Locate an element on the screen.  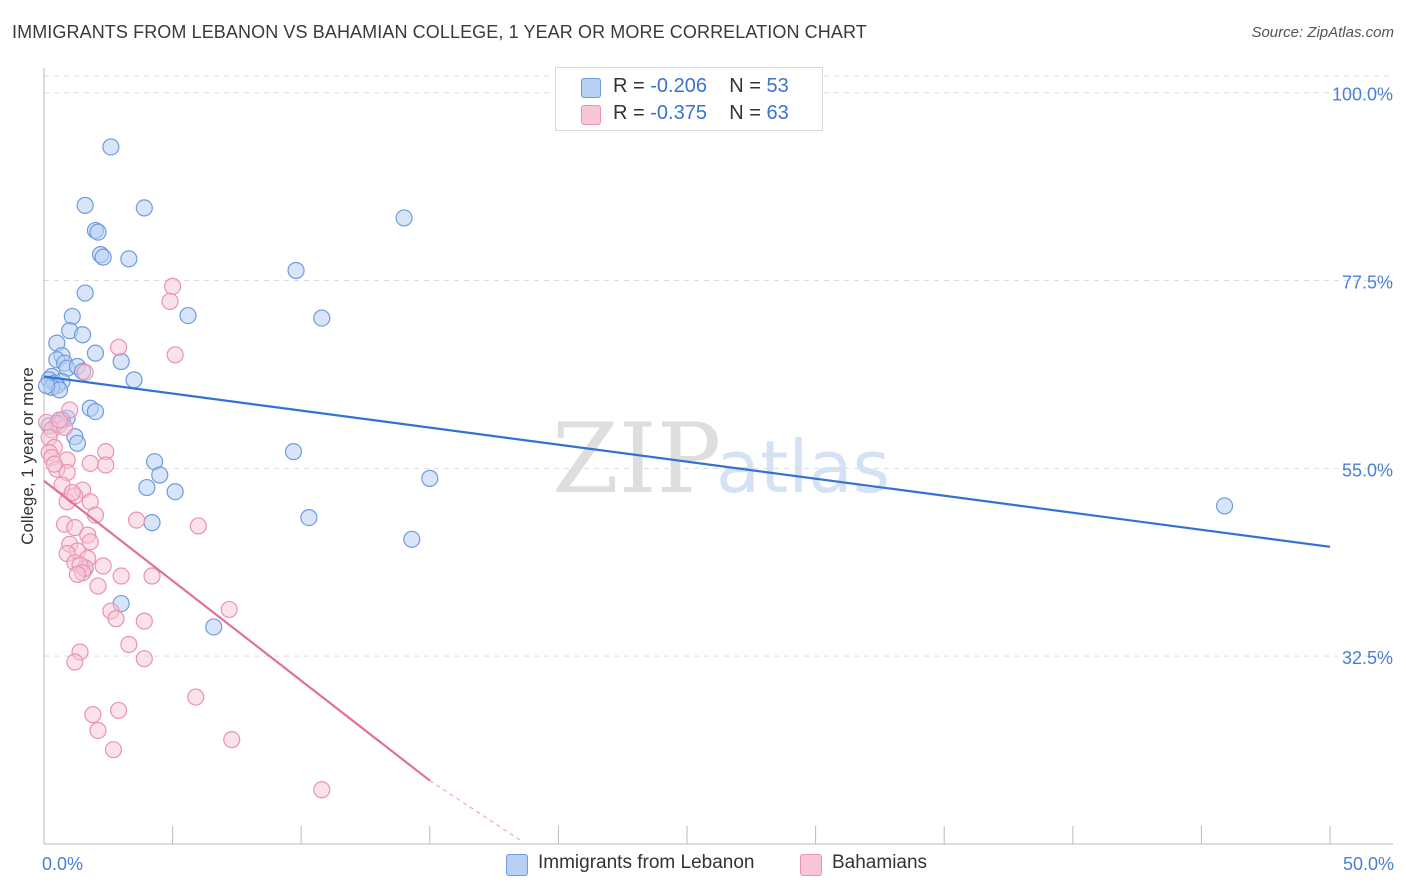
x-tick-label: 50.0% is located at coordinates (1368, 864).